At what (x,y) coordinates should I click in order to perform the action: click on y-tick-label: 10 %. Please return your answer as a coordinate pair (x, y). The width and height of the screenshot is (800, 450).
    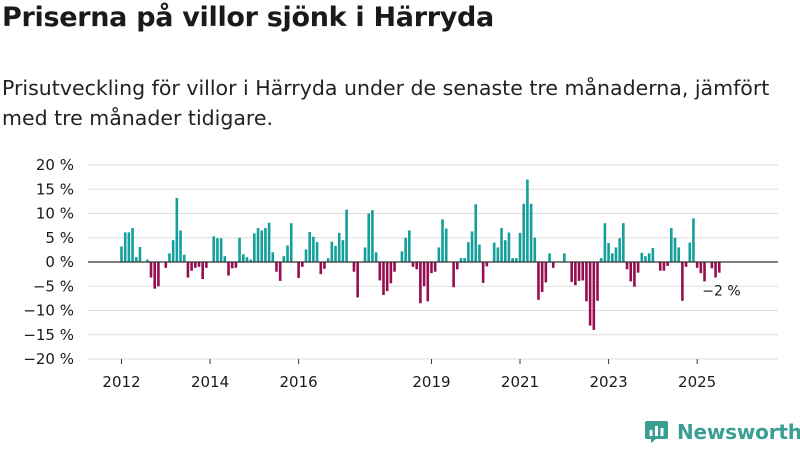
    Looking at the image, I should click on (55, 214).